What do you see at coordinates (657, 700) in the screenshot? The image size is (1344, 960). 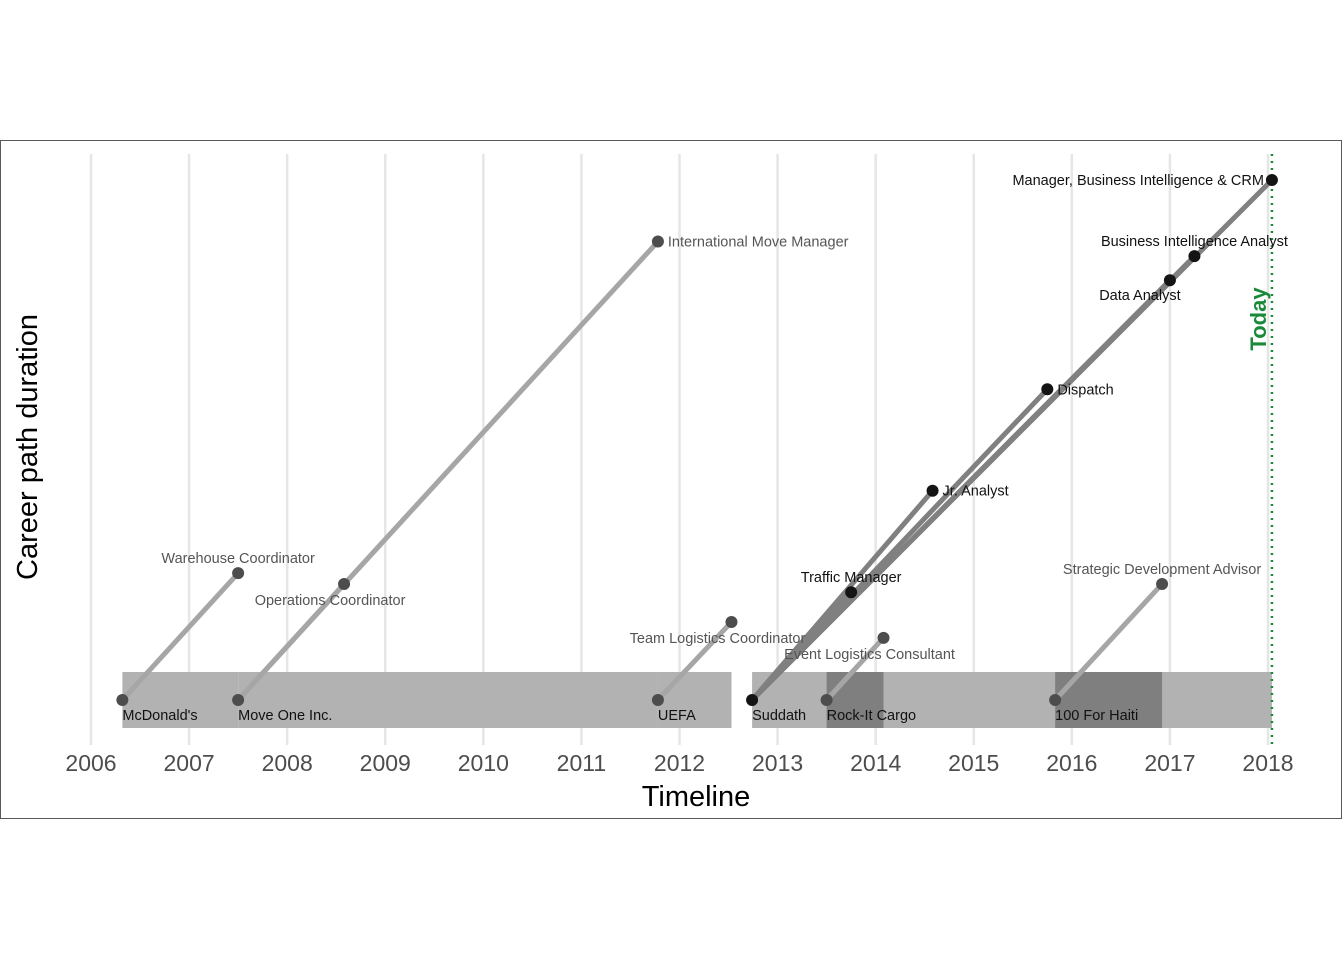 I see `employer-point-uefa` at bounding box center [657, 700].